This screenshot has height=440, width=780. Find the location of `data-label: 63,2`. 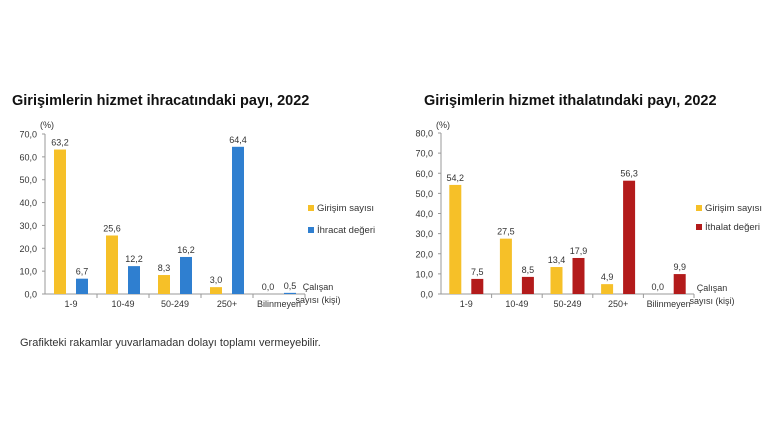

data-label: 63,2 is located at coordinates (60, 143).